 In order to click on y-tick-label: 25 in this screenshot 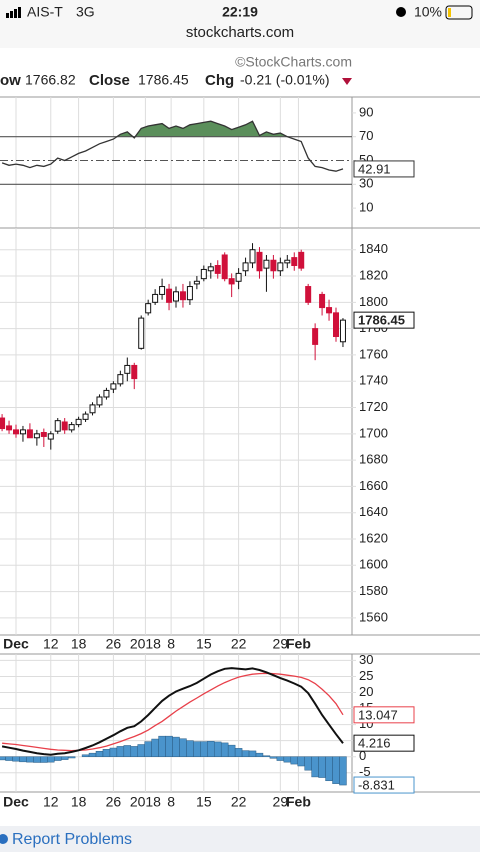, I will do `click(366, 675)`.